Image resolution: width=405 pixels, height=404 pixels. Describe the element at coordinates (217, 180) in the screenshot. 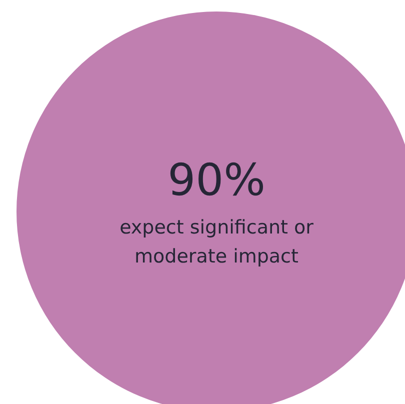

I see `data-label: 90%` at that location.